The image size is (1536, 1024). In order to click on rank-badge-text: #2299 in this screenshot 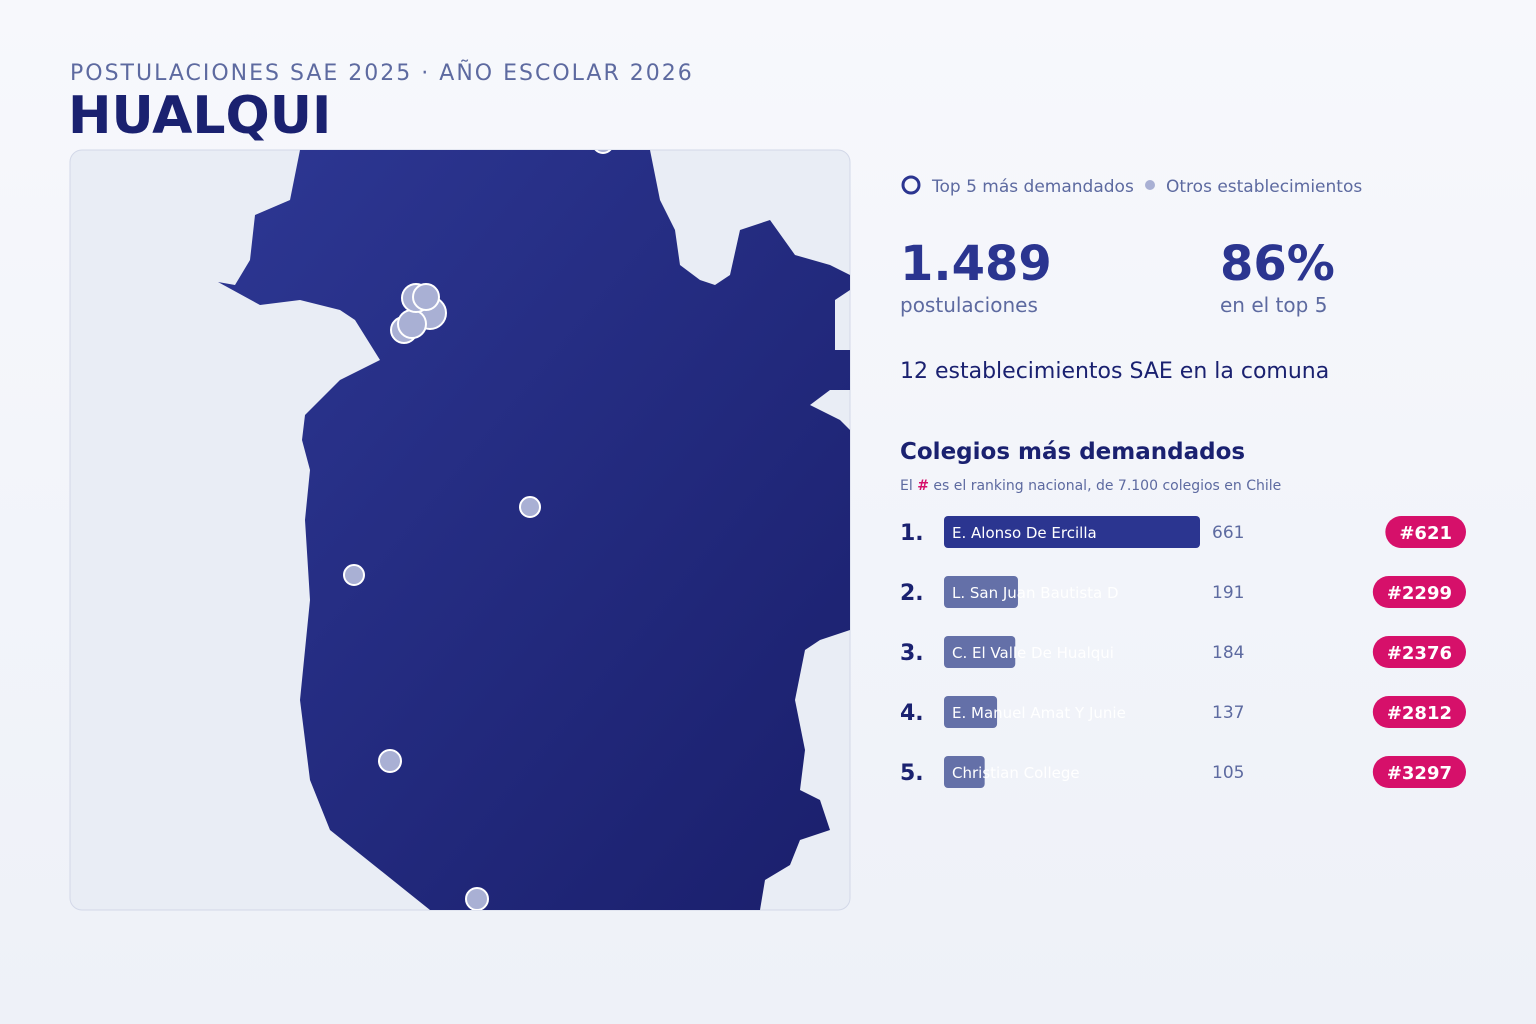, I will do `click(1419, 593)`.